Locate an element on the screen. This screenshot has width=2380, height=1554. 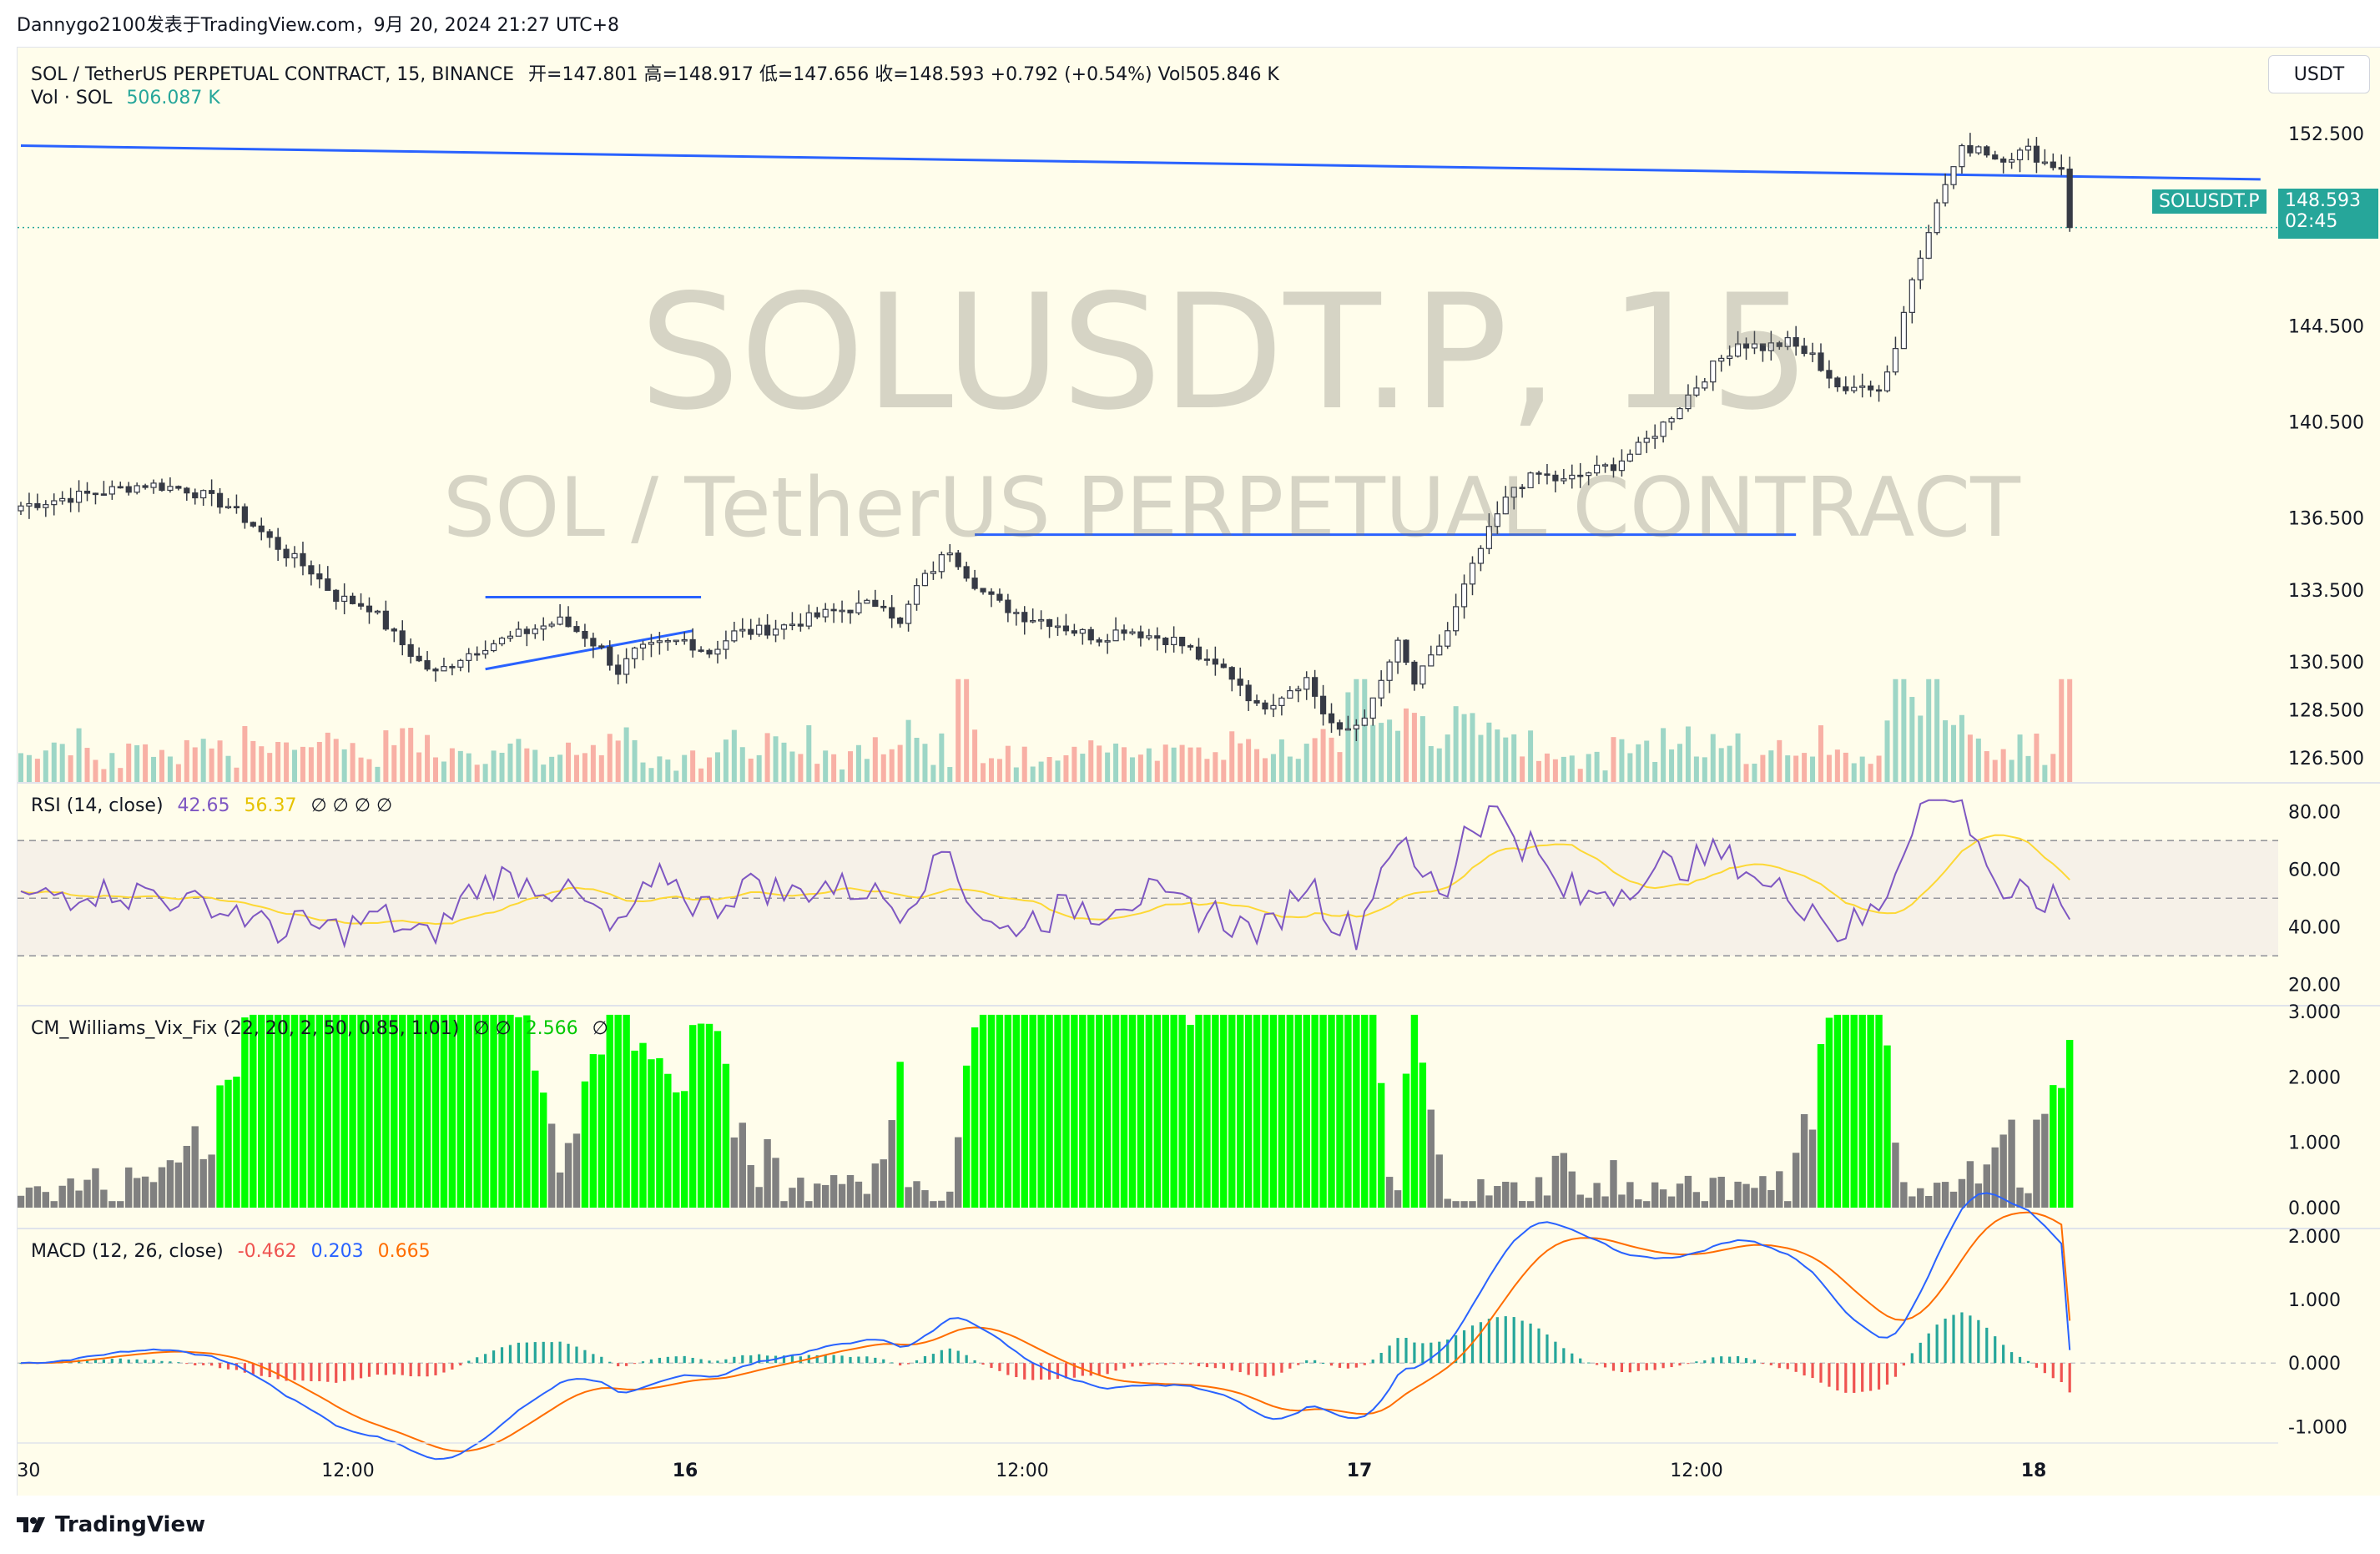
macd-name: MACD (12, 26, close) is located at coordinates (127, 1251).